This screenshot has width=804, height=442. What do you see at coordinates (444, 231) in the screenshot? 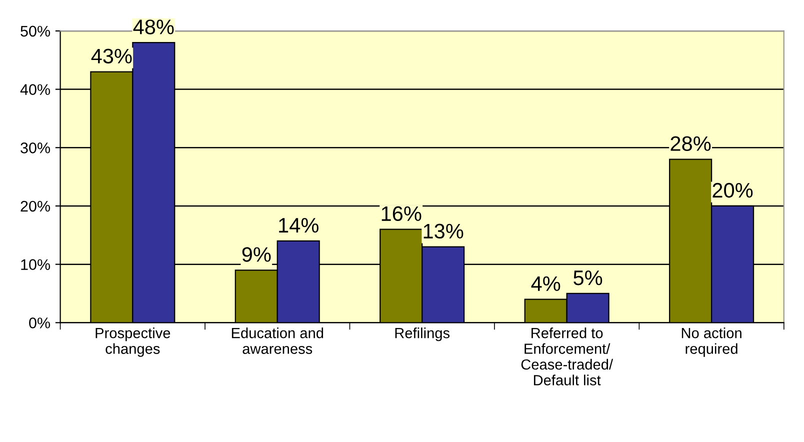
I see `data-label: 13%` at bounding box center [444, 231].